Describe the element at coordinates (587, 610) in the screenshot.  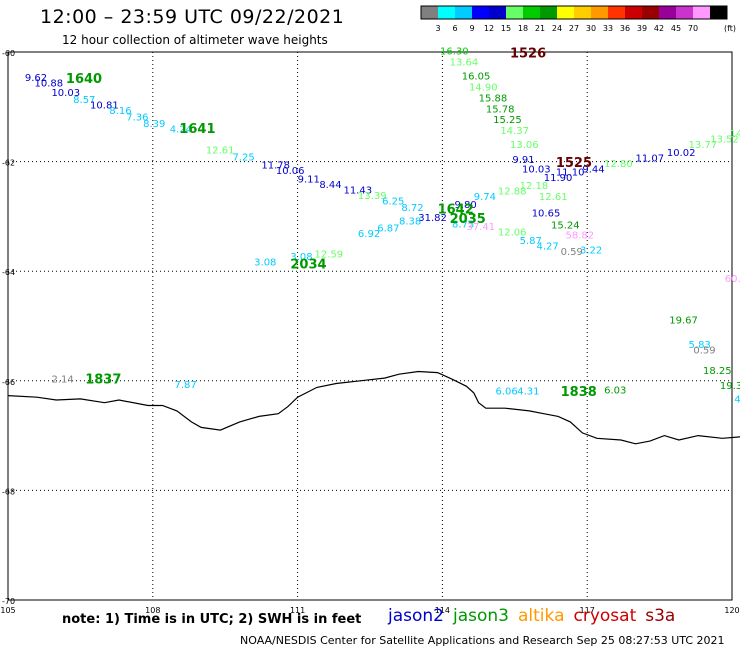
I see `lon-tick-label: 117` at that location.